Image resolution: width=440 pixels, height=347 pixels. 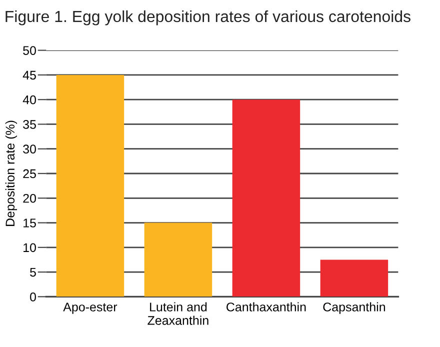 I want to click on y-tick-label: 50, so click(x=29, y=50).